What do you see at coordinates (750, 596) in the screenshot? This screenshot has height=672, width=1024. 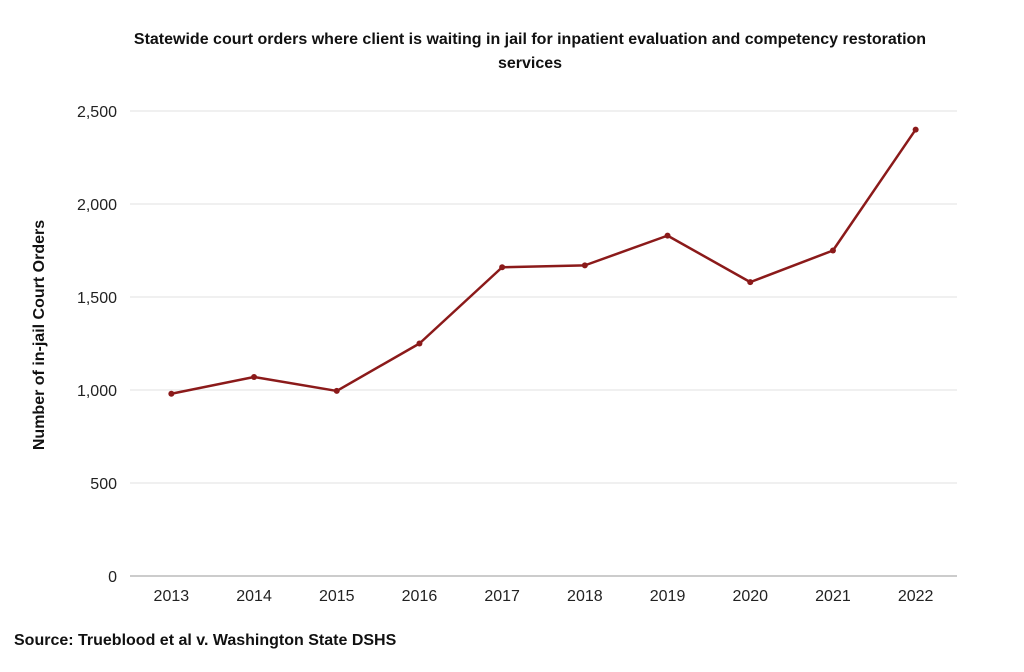 I see `x-tick-label: 2020` at bounding box center [750, 596].